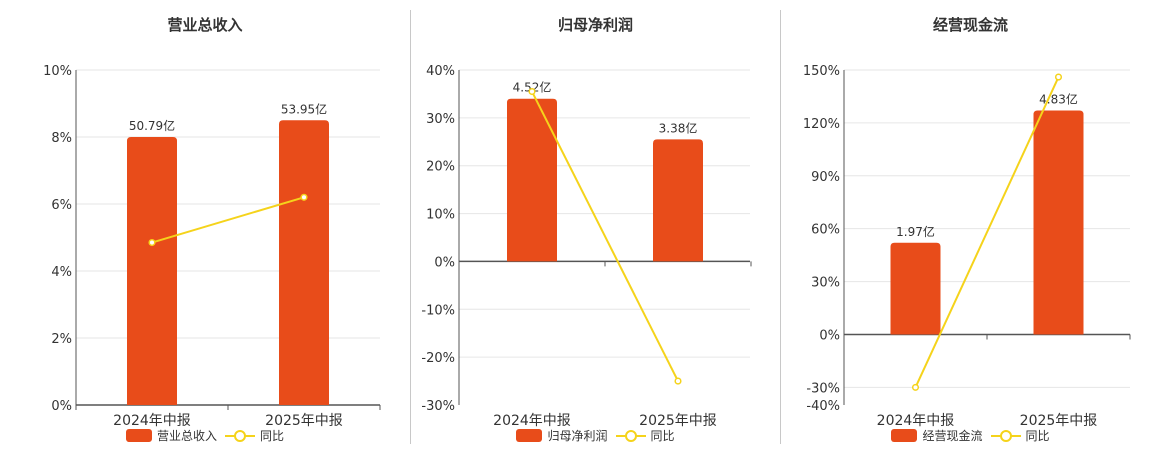  I want to click on chart-title: 经营现金流, so click(970, 25).